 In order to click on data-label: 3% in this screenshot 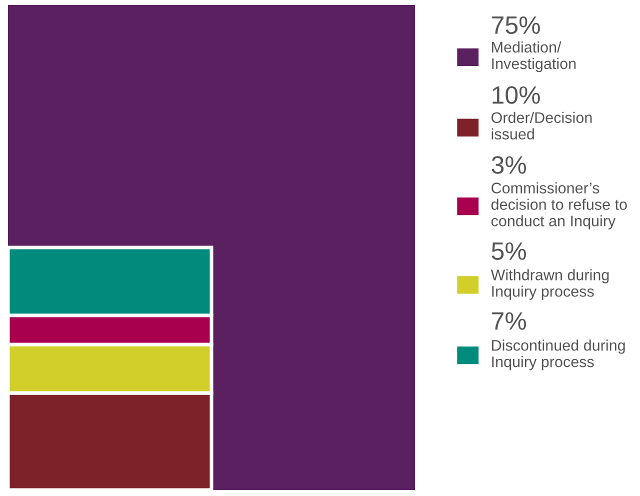, I will do `click(509, 165)`.